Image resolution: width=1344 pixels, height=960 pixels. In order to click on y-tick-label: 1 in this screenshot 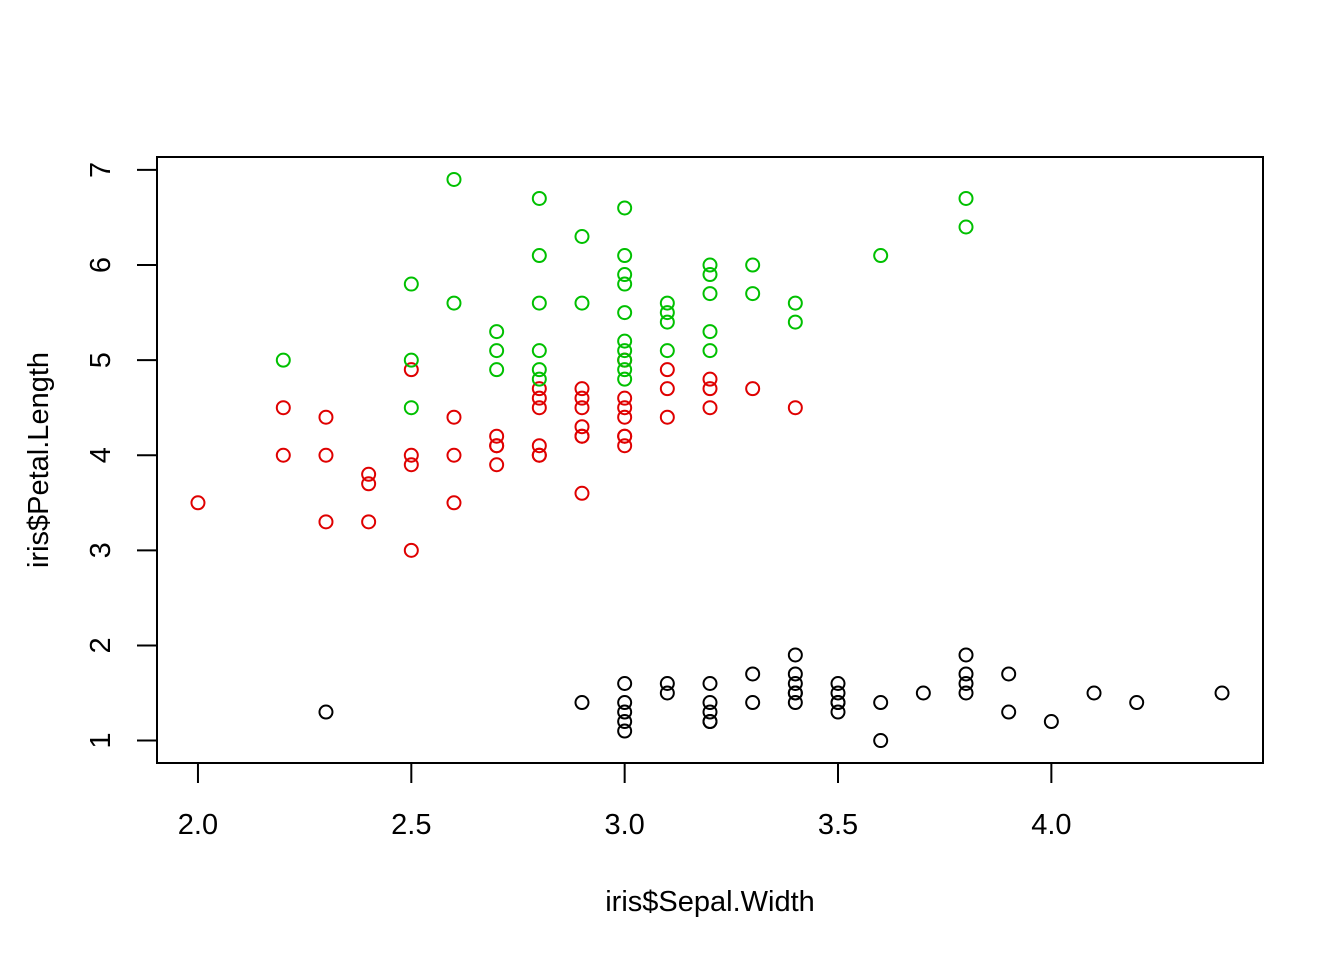, I will do `click(101, 740)`.